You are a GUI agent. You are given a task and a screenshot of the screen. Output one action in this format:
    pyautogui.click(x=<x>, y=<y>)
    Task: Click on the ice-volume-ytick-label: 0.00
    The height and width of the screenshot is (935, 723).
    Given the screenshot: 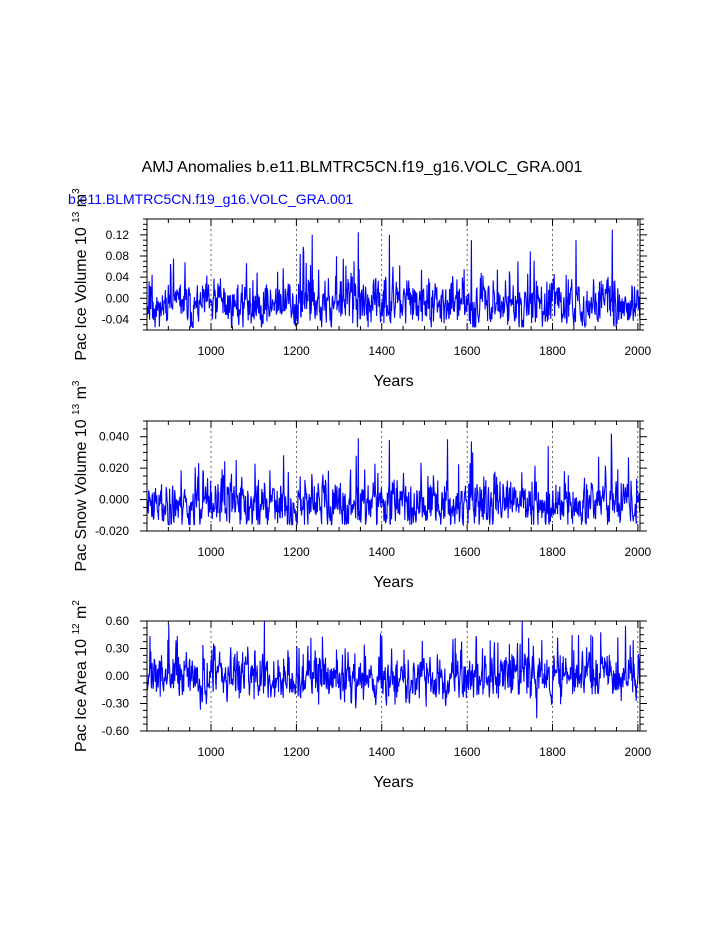 What is the action you would take?
    pyautogui.click(x=118, y=298)
    